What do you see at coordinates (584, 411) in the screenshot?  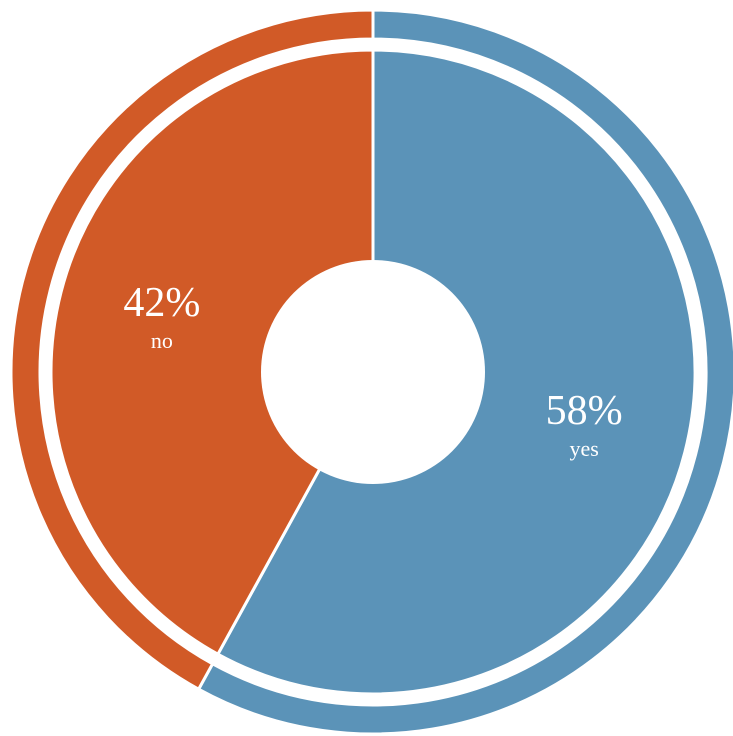 I see `slice-value-label-yes: 58%` at bounding box center [584, 411].